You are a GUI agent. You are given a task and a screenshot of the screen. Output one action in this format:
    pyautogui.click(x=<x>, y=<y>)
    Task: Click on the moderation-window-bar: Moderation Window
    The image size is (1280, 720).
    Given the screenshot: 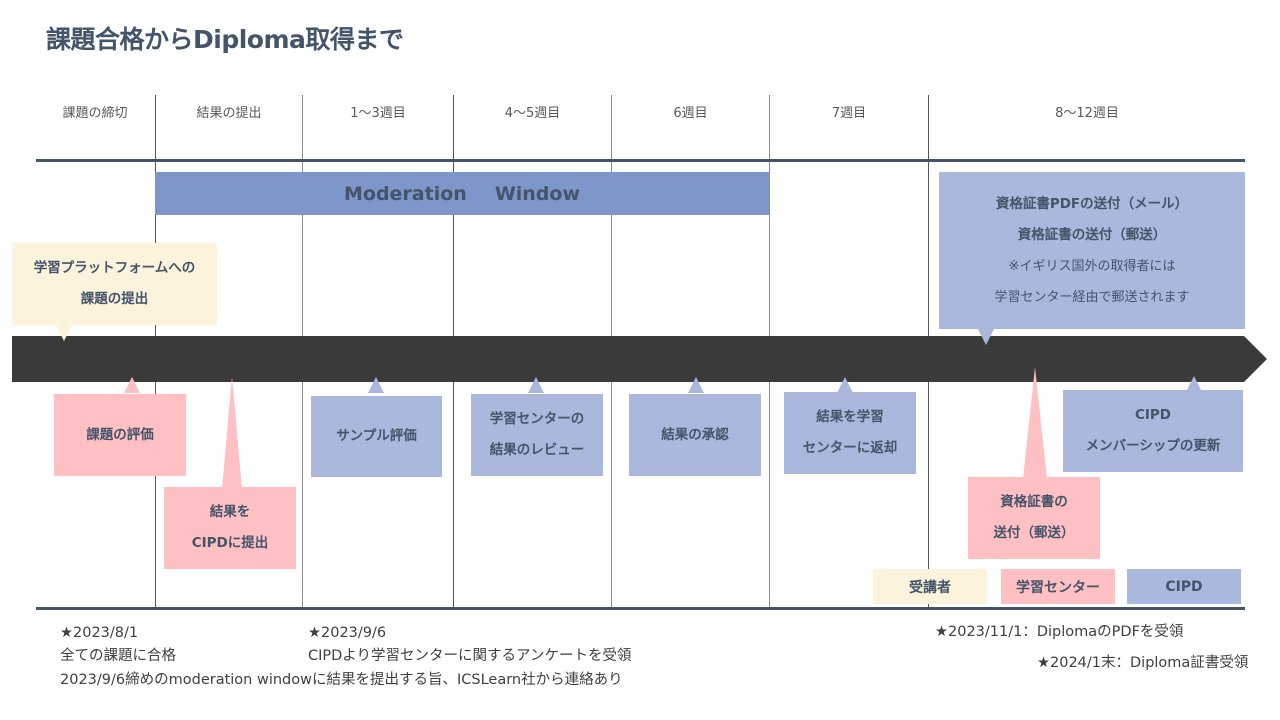 What is the action you would take?
    pyautogui.click(x=462, y=193)
    